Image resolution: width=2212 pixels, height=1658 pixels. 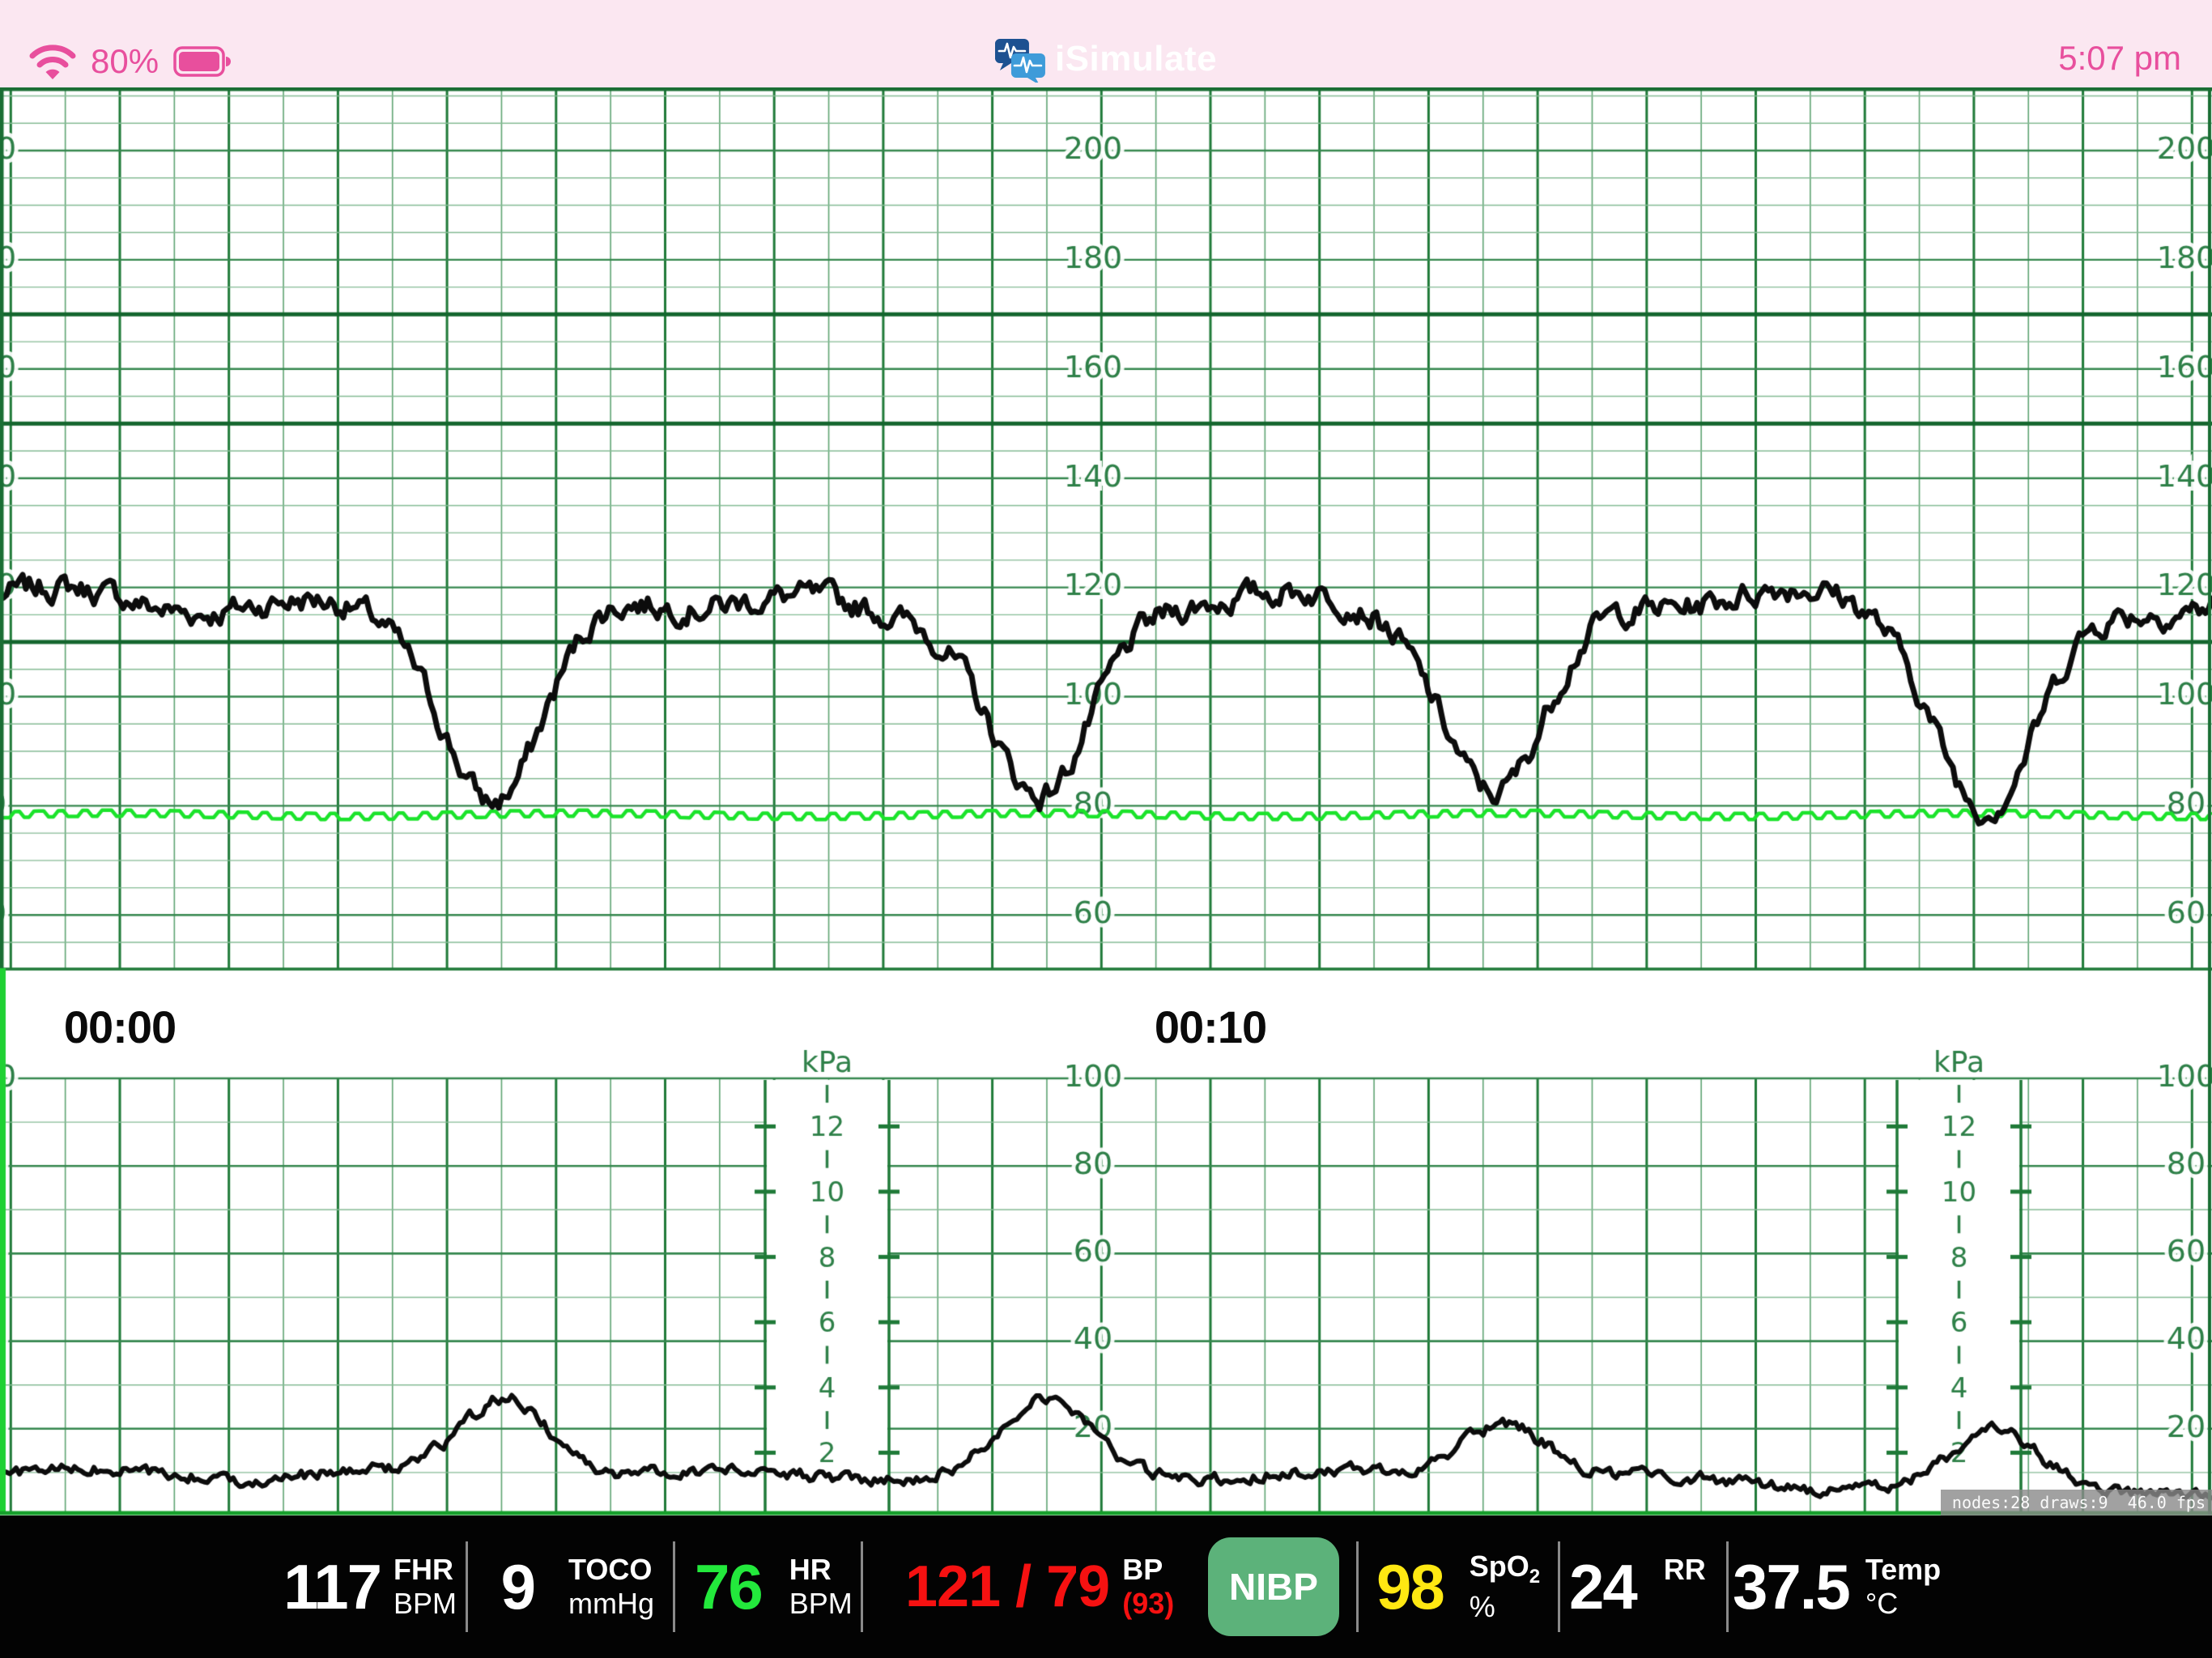 I want to click on temp-unit: °C, so click(x=1882, y=1603).